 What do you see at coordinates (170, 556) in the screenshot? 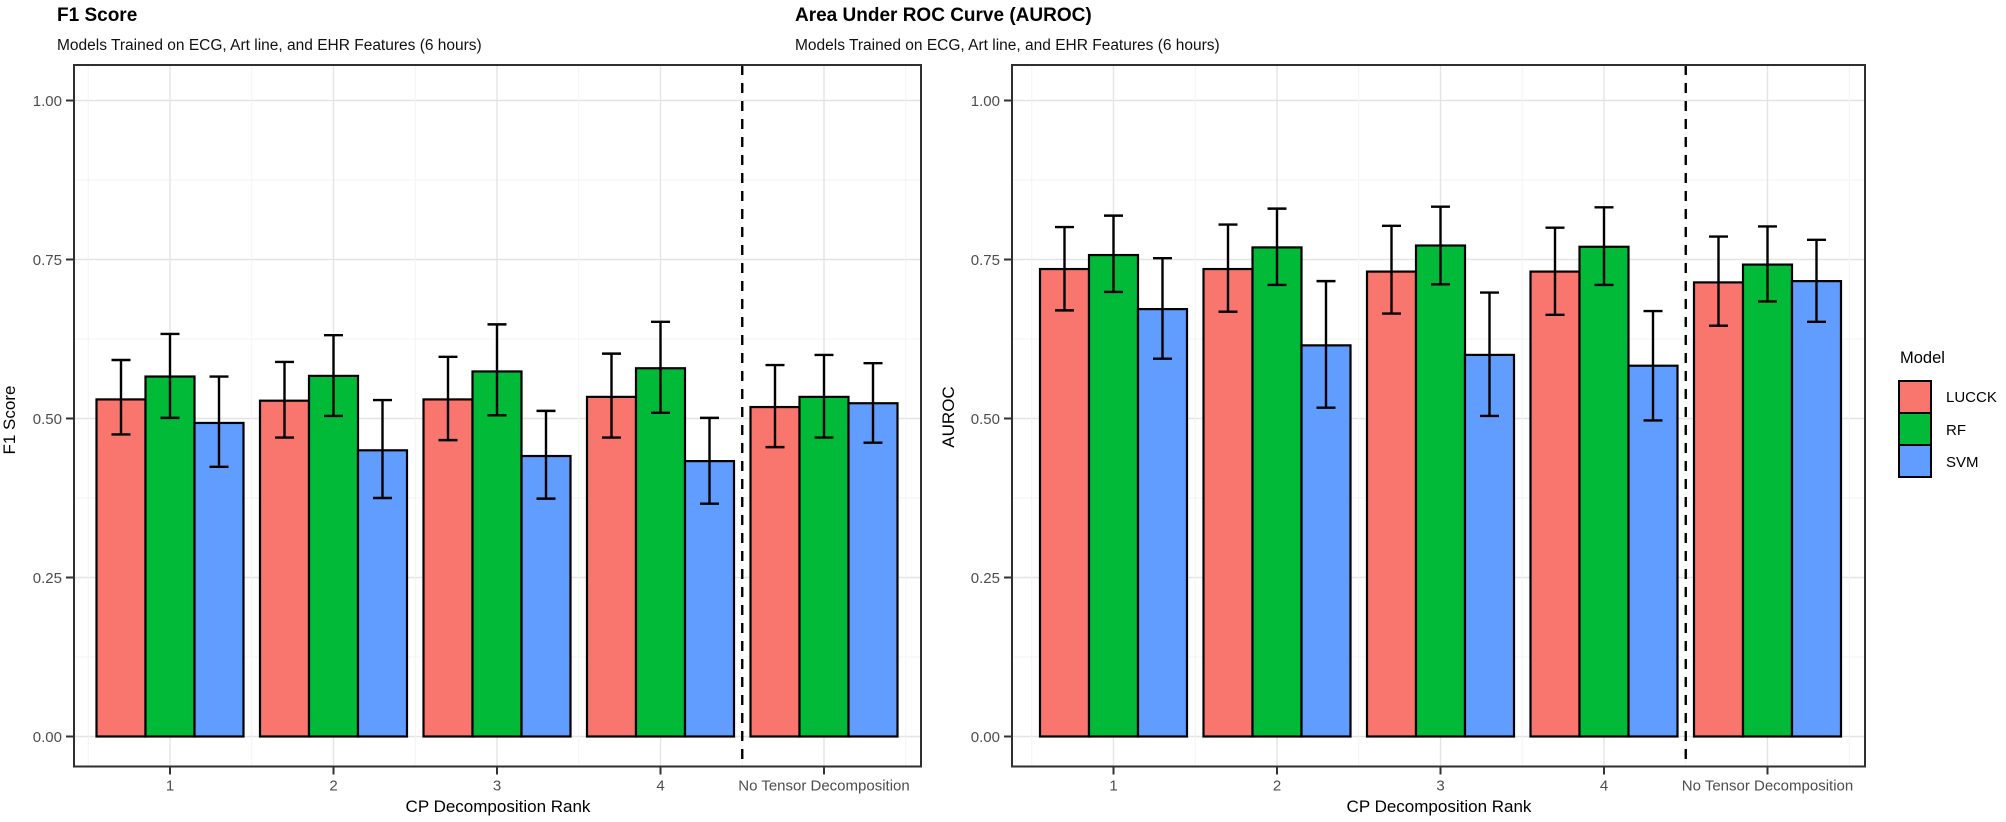
I see `bar-f1-rf-cat1` at bounding box center [170, 556].